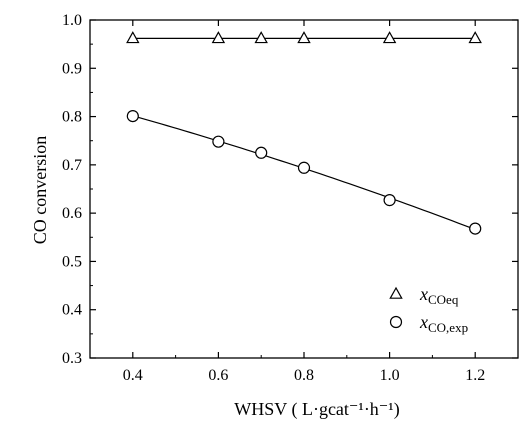  Describe the element at coordinates (72, 165) in the screenshot. I see `y-tick-label: 0.7` at that location.